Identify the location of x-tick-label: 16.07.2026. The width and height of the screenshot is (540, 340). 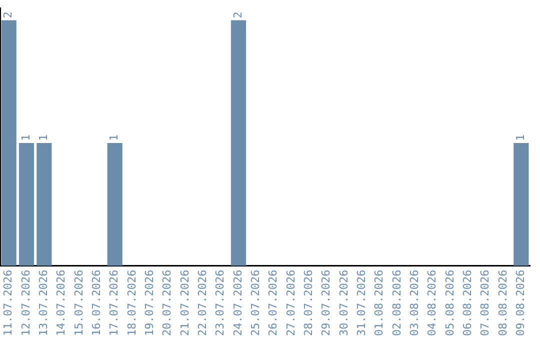
(97, 303).